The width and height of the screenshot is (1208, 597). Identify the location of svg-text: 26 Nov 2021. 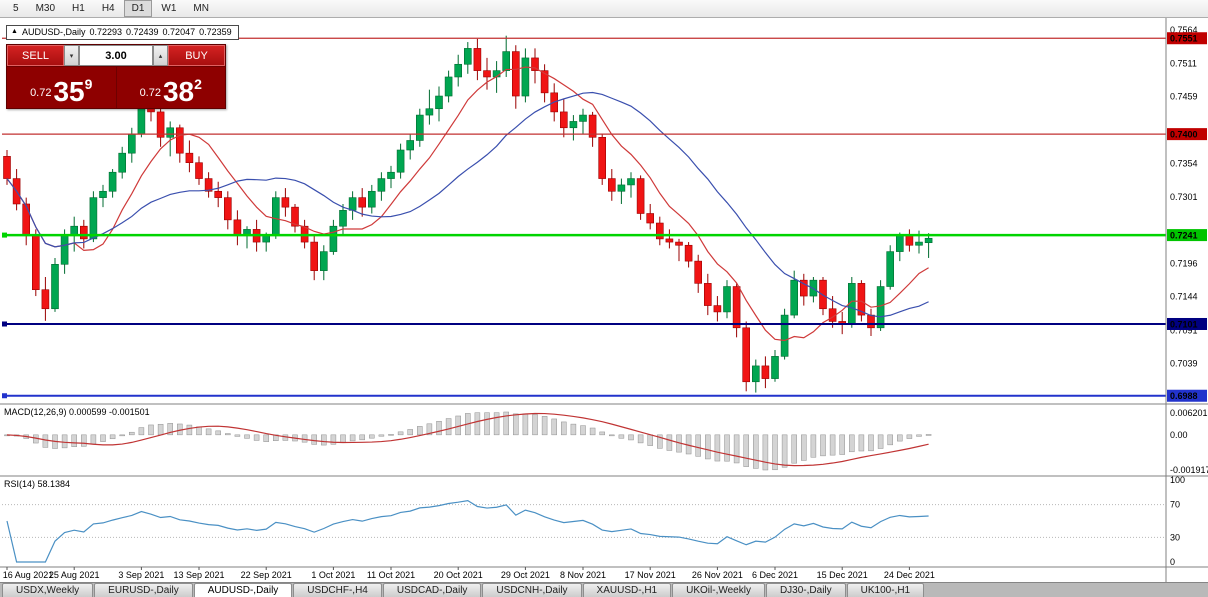
(717, 575).